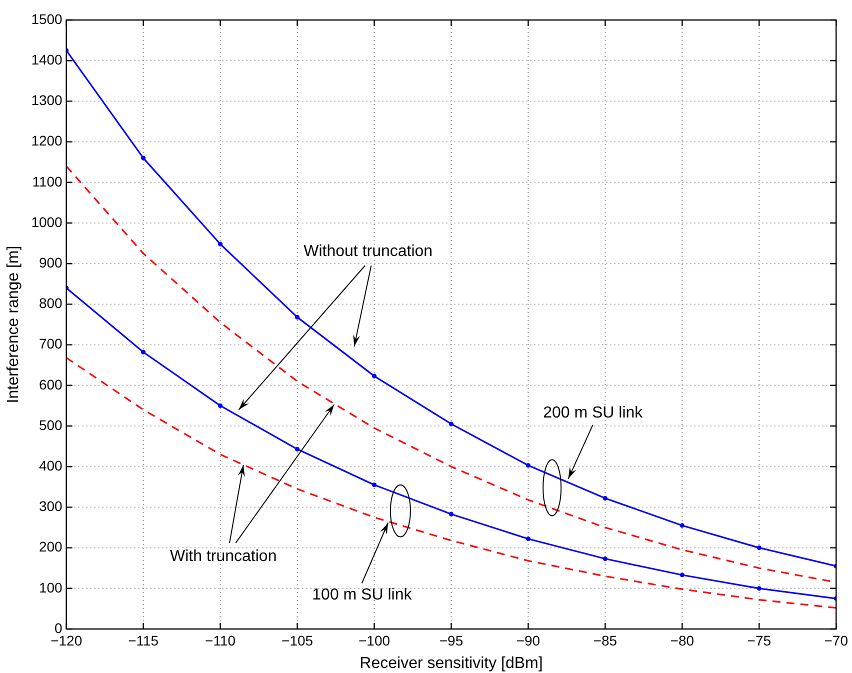  I want to click on y-tick-label: 1400, so click(47, 59).